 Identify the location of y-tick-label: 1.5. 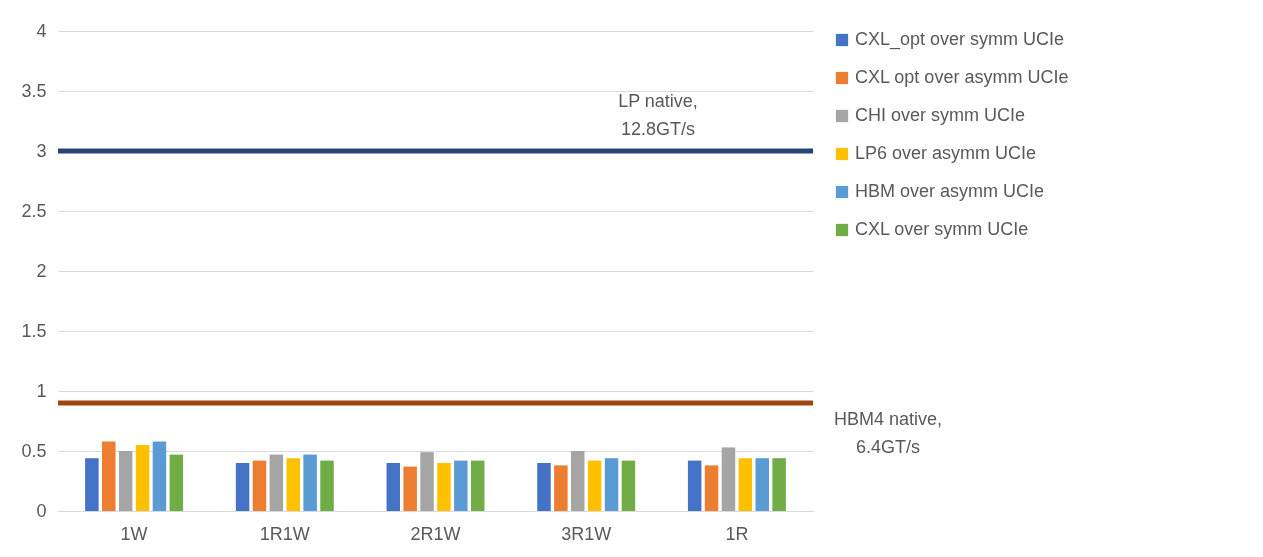
(34, 330).